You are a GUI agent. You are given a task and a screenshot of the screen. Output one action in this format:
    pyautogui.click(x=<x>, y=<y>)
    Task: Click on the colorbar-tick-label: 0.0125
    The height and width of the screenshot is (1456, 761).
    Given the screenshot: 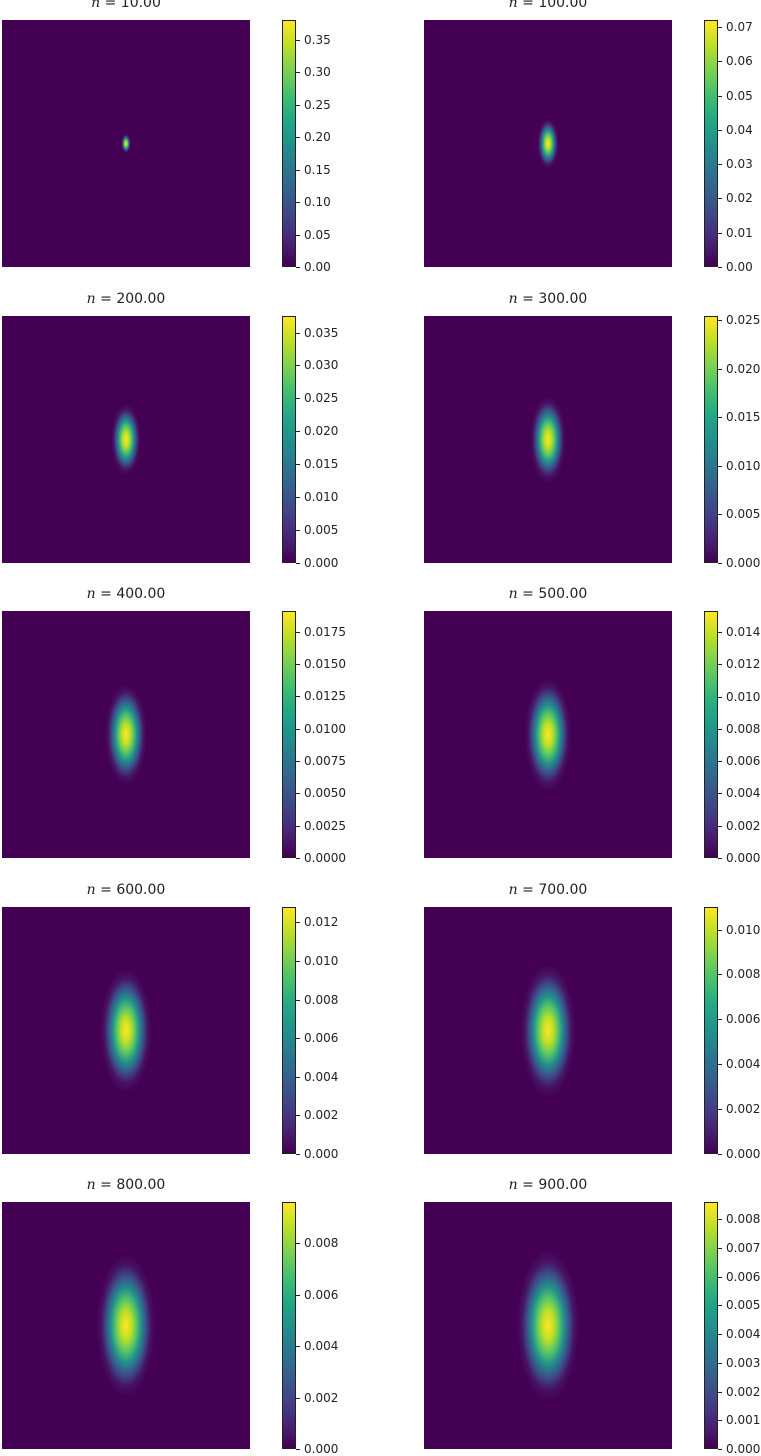 What is the action you would take?
    pyautogui.click(x=325, y=696)
    